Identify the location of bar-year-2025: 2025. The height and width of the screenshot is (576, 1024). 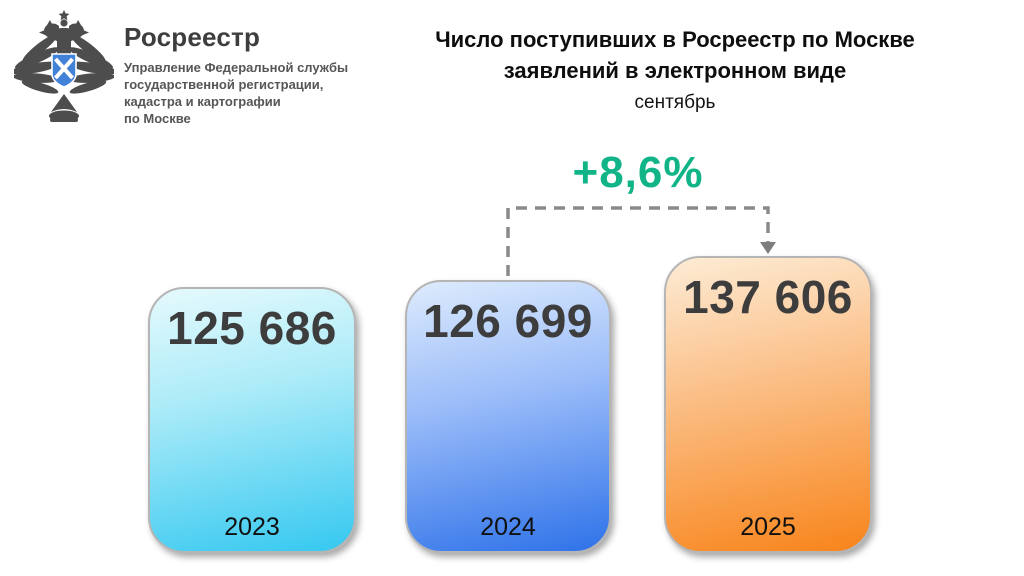
(768, 527).